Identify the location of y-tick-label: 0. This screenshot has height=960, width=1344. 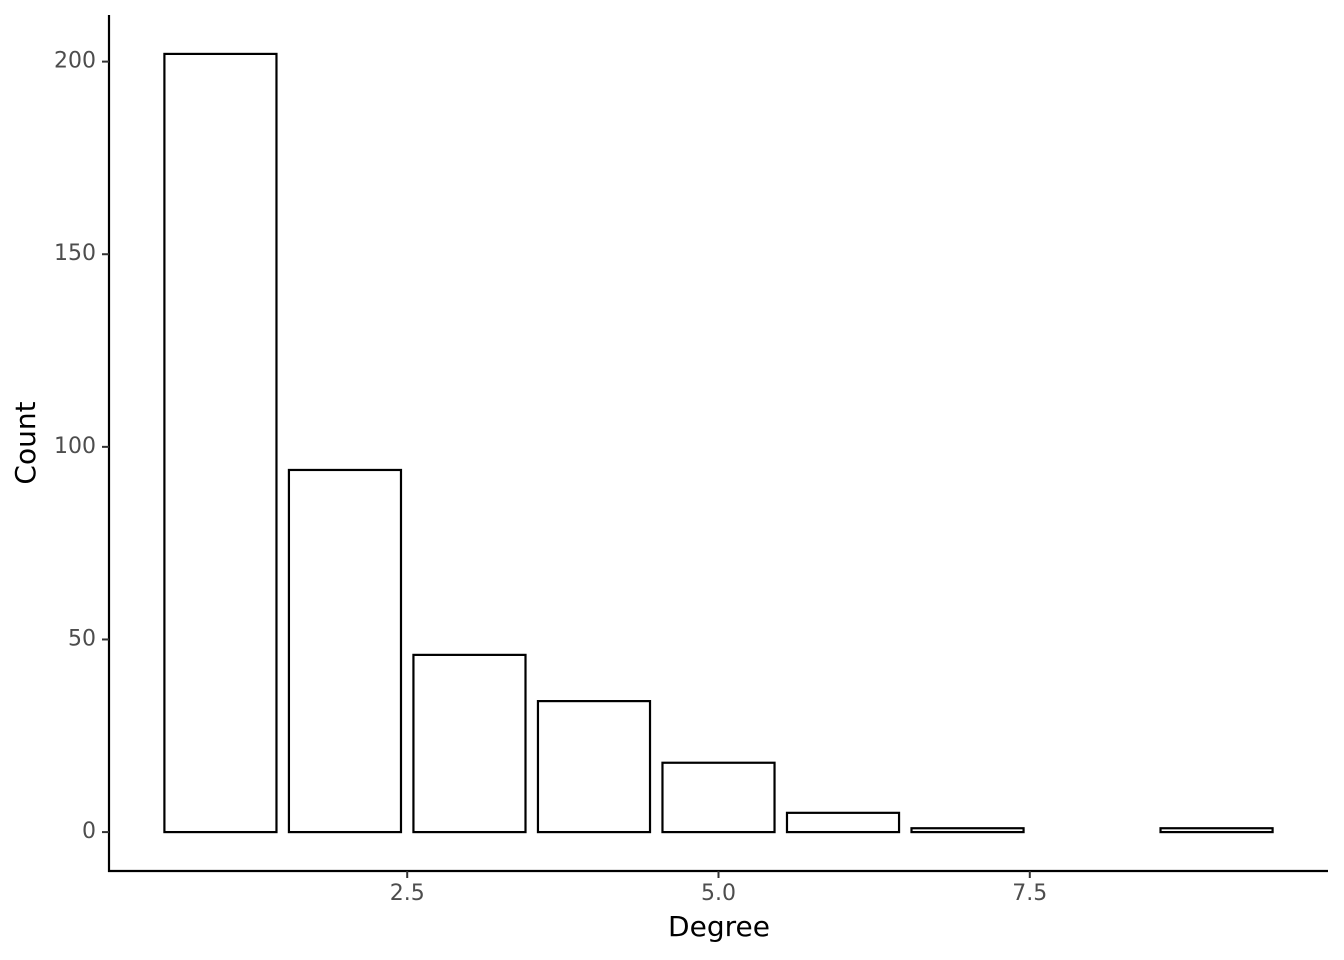
(89, 831).